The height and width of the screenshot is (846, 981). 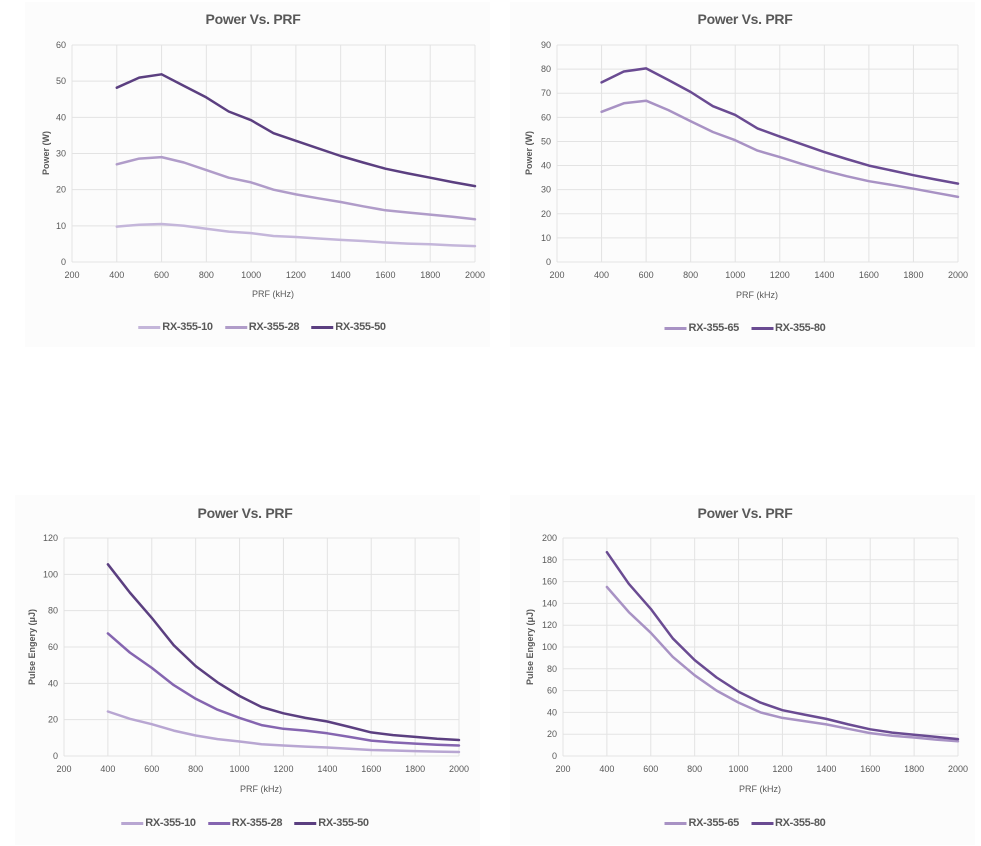 I want to click on chart-1-ylabel: Power (W), so click(x=46, y=153).